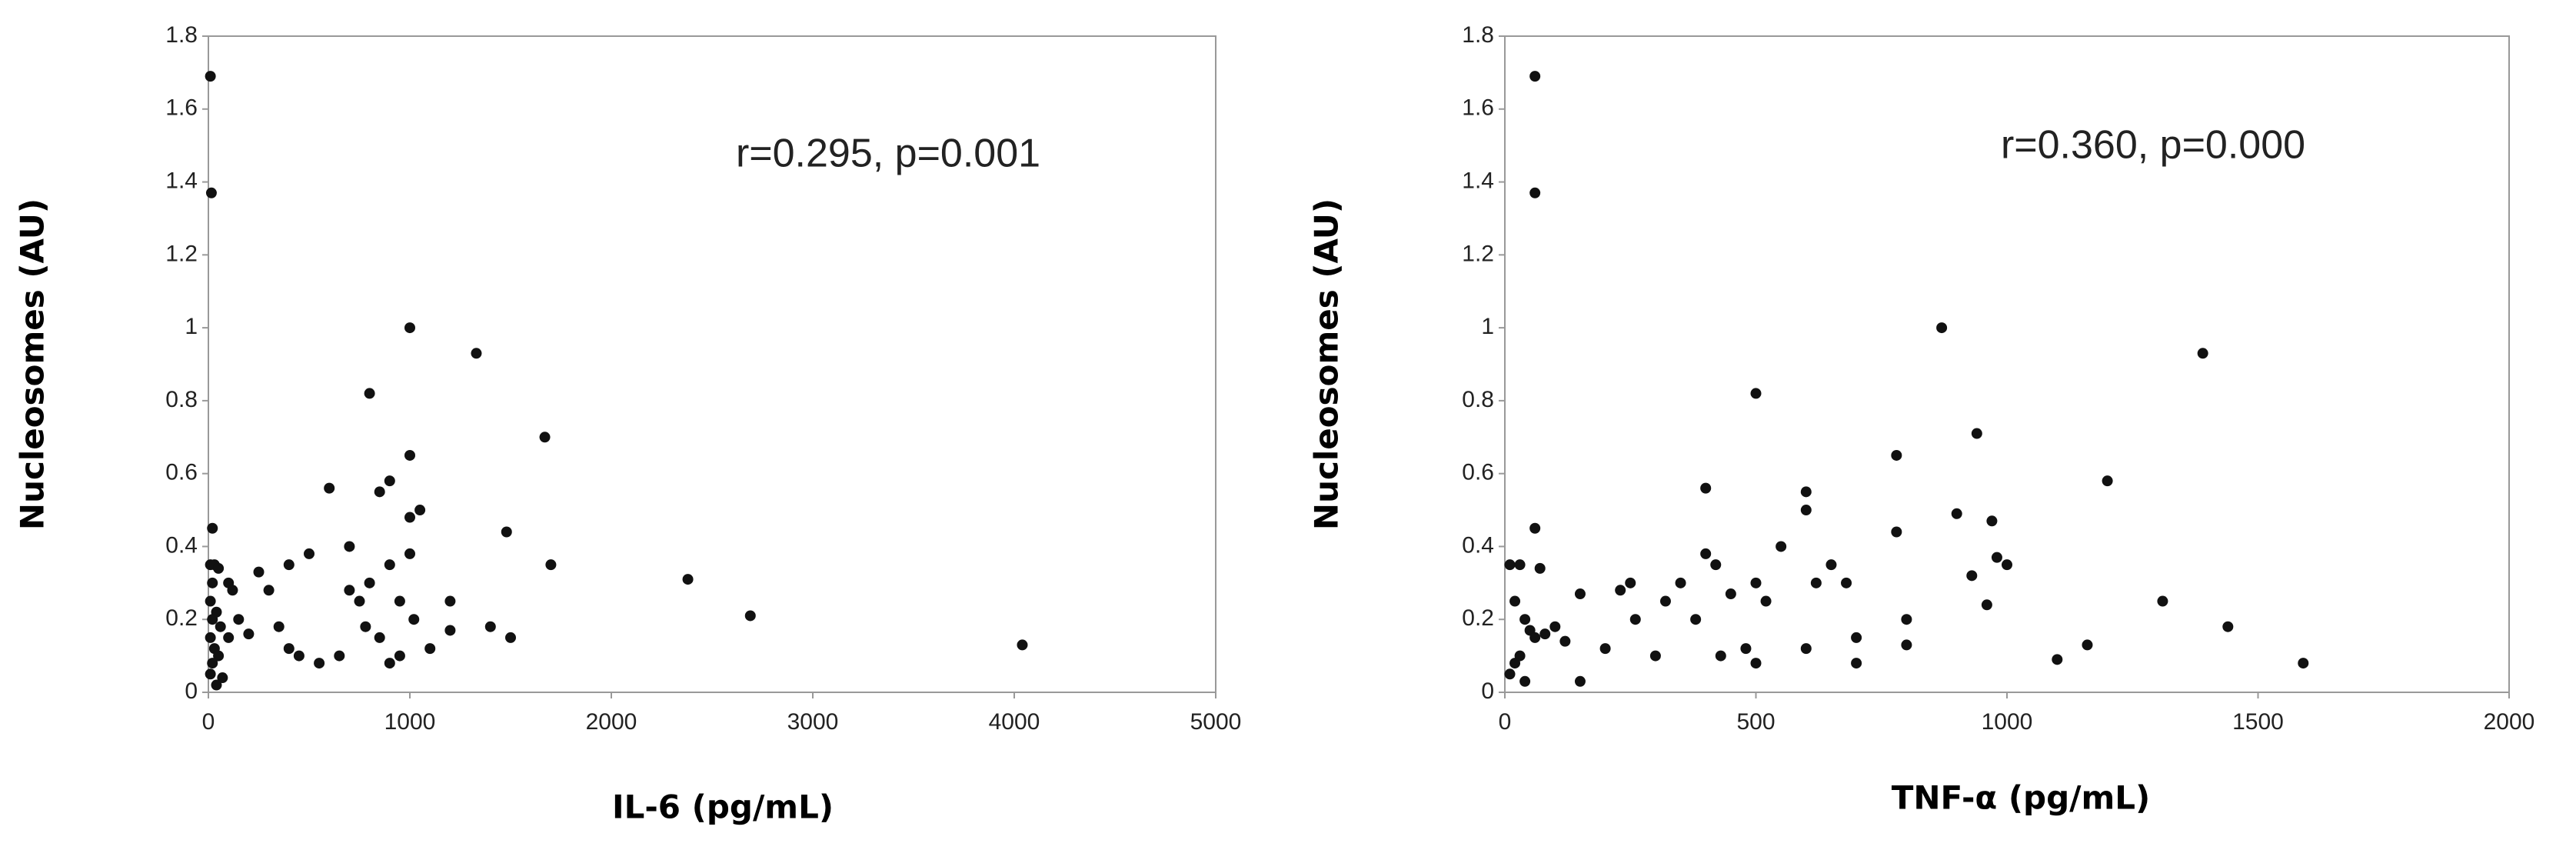 The image size is (2576, 850). Describe the element at coordinates (1015, 722) in the screenshot. I see `x-tick-label: 4000` at that location.